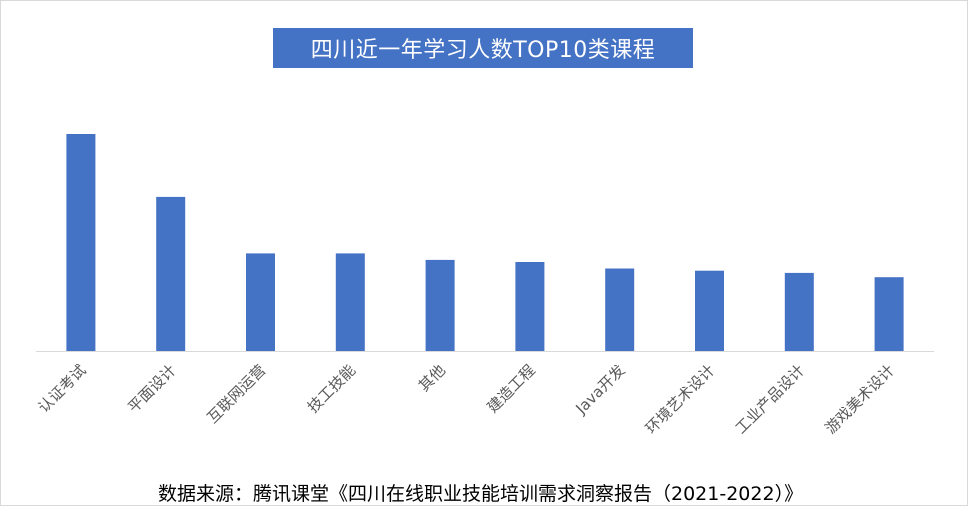  What do you see at coordinates (680, 399) in the screenshot?
I see `x-tick-label-7: 环境艺术设计` at bounding box center [680, 399].